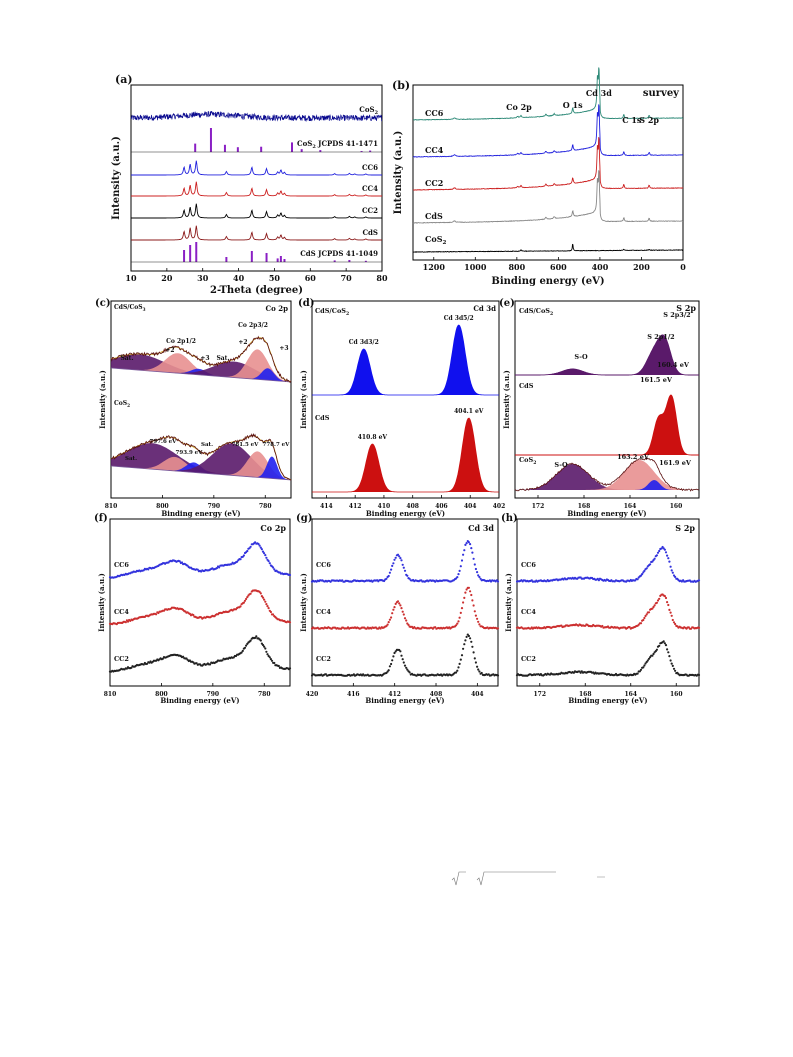 The width and height of the screenshot is (793, 1057). What do you see at coordinates (584, 506) in the screenshot?
I see `x-tick-label: 168` at bounding box center [584, 506].